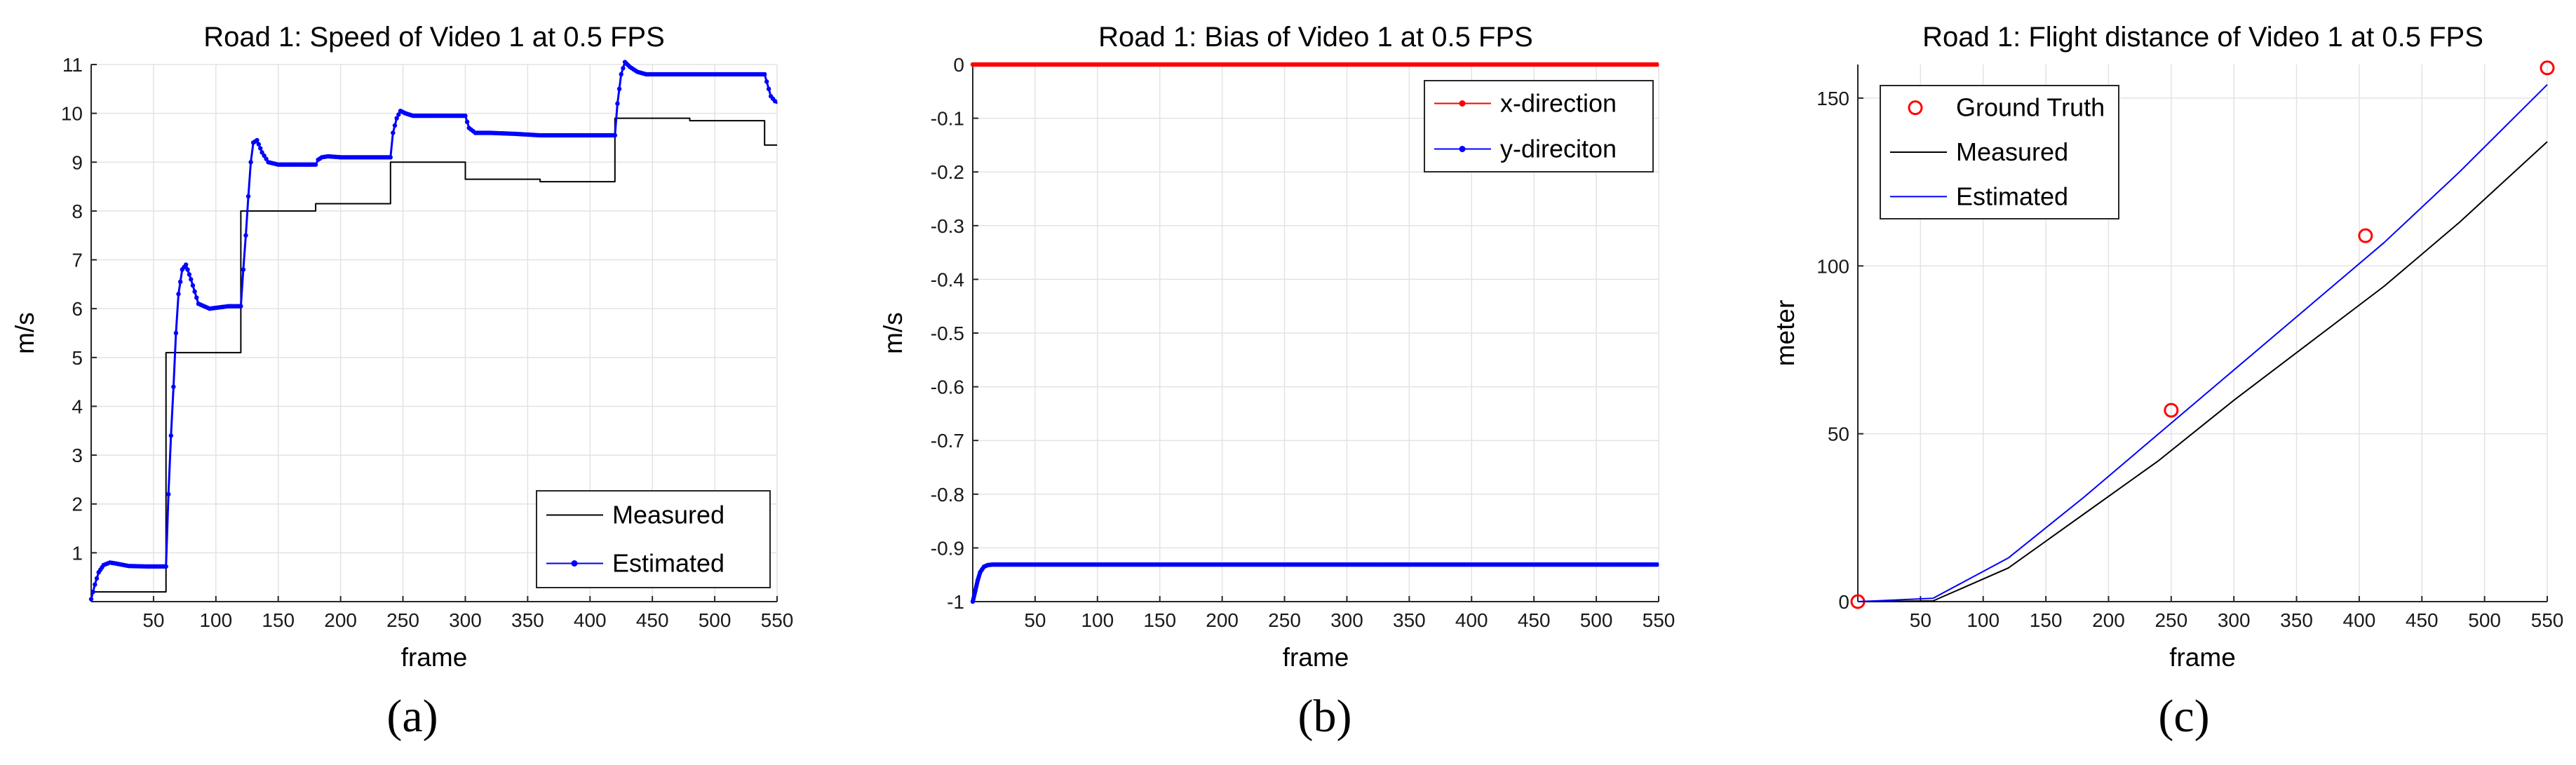 This screenshot has width=2576, height=765. What do you see at coordinates (77, 406) in the screenshot?
I see `y-tick-label: 4` at bounding box center [77, 406].